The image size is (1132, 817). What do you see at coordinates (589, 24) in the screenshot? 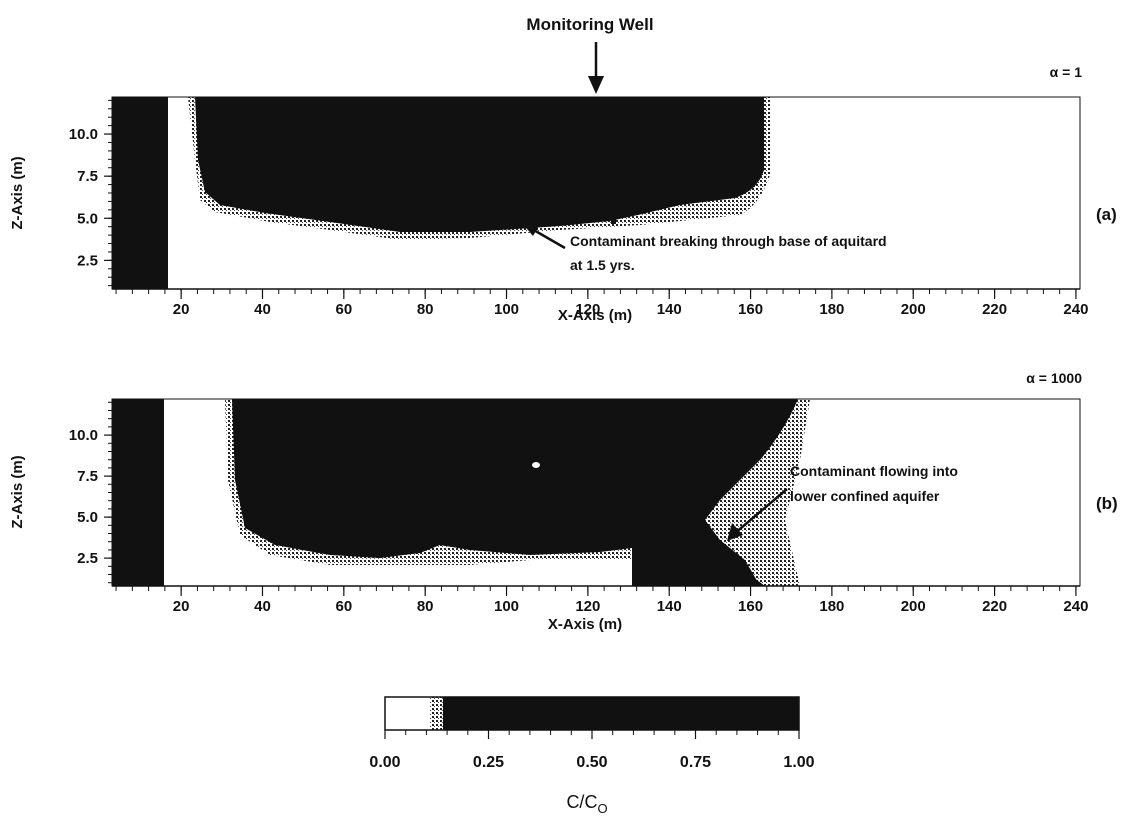
I see `monitoring-well-label: Monitoring Well` at bounding box center [589, 24].